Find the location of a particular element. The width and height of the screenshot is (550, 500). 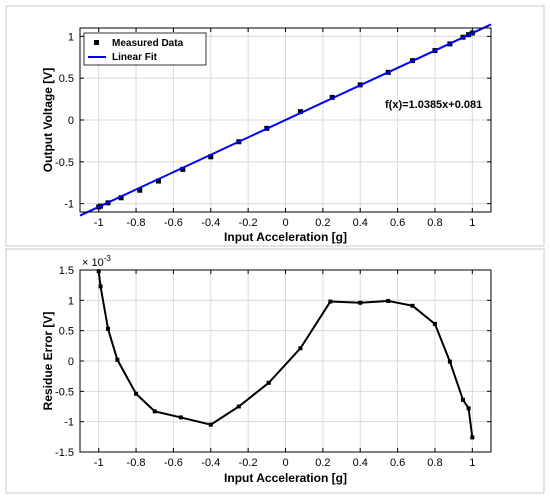

residue-x-tick-label: -0.8 is located at coordinates (136, 463).